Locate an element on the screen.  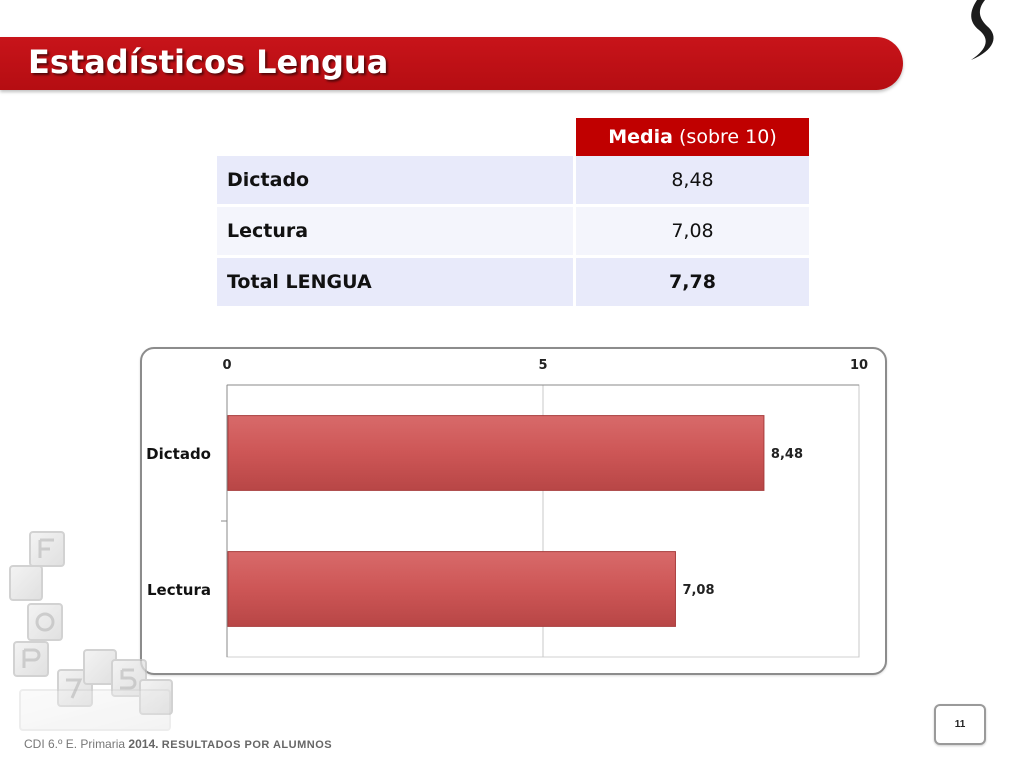
table-row: Lectura 7,08 is located at coordinates (513, 232).